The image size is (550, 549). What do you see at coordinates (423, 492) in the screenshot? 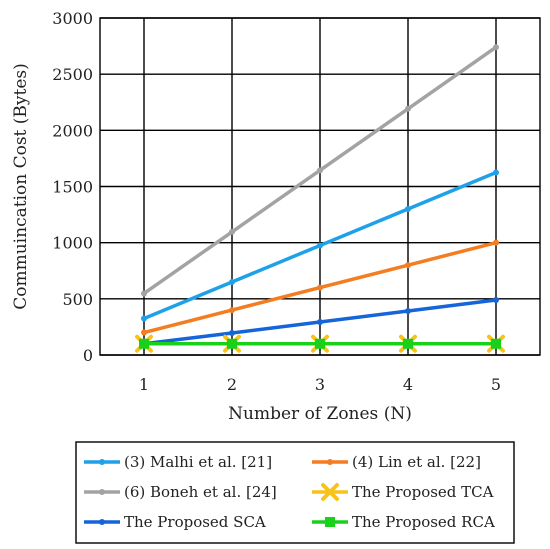
I see `legend-label: The Proposed TCA` at bounding box center [423, 492].